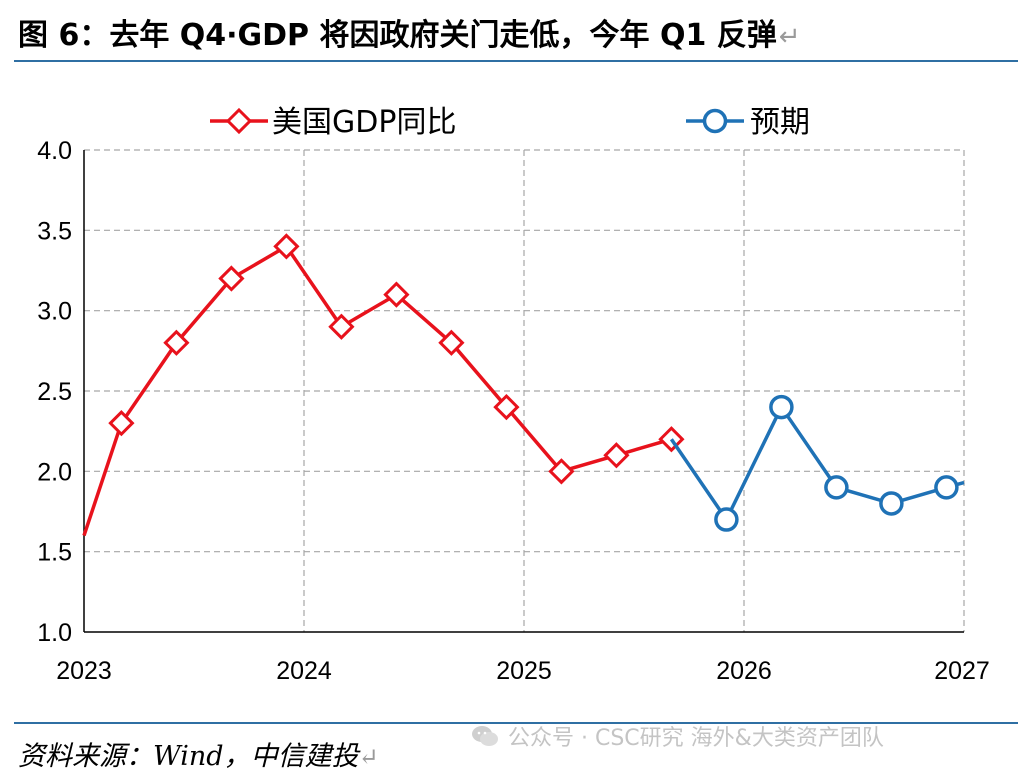  I want to click on source-note: 资料来源：Wind，中信建投↵, so click(198, 753).